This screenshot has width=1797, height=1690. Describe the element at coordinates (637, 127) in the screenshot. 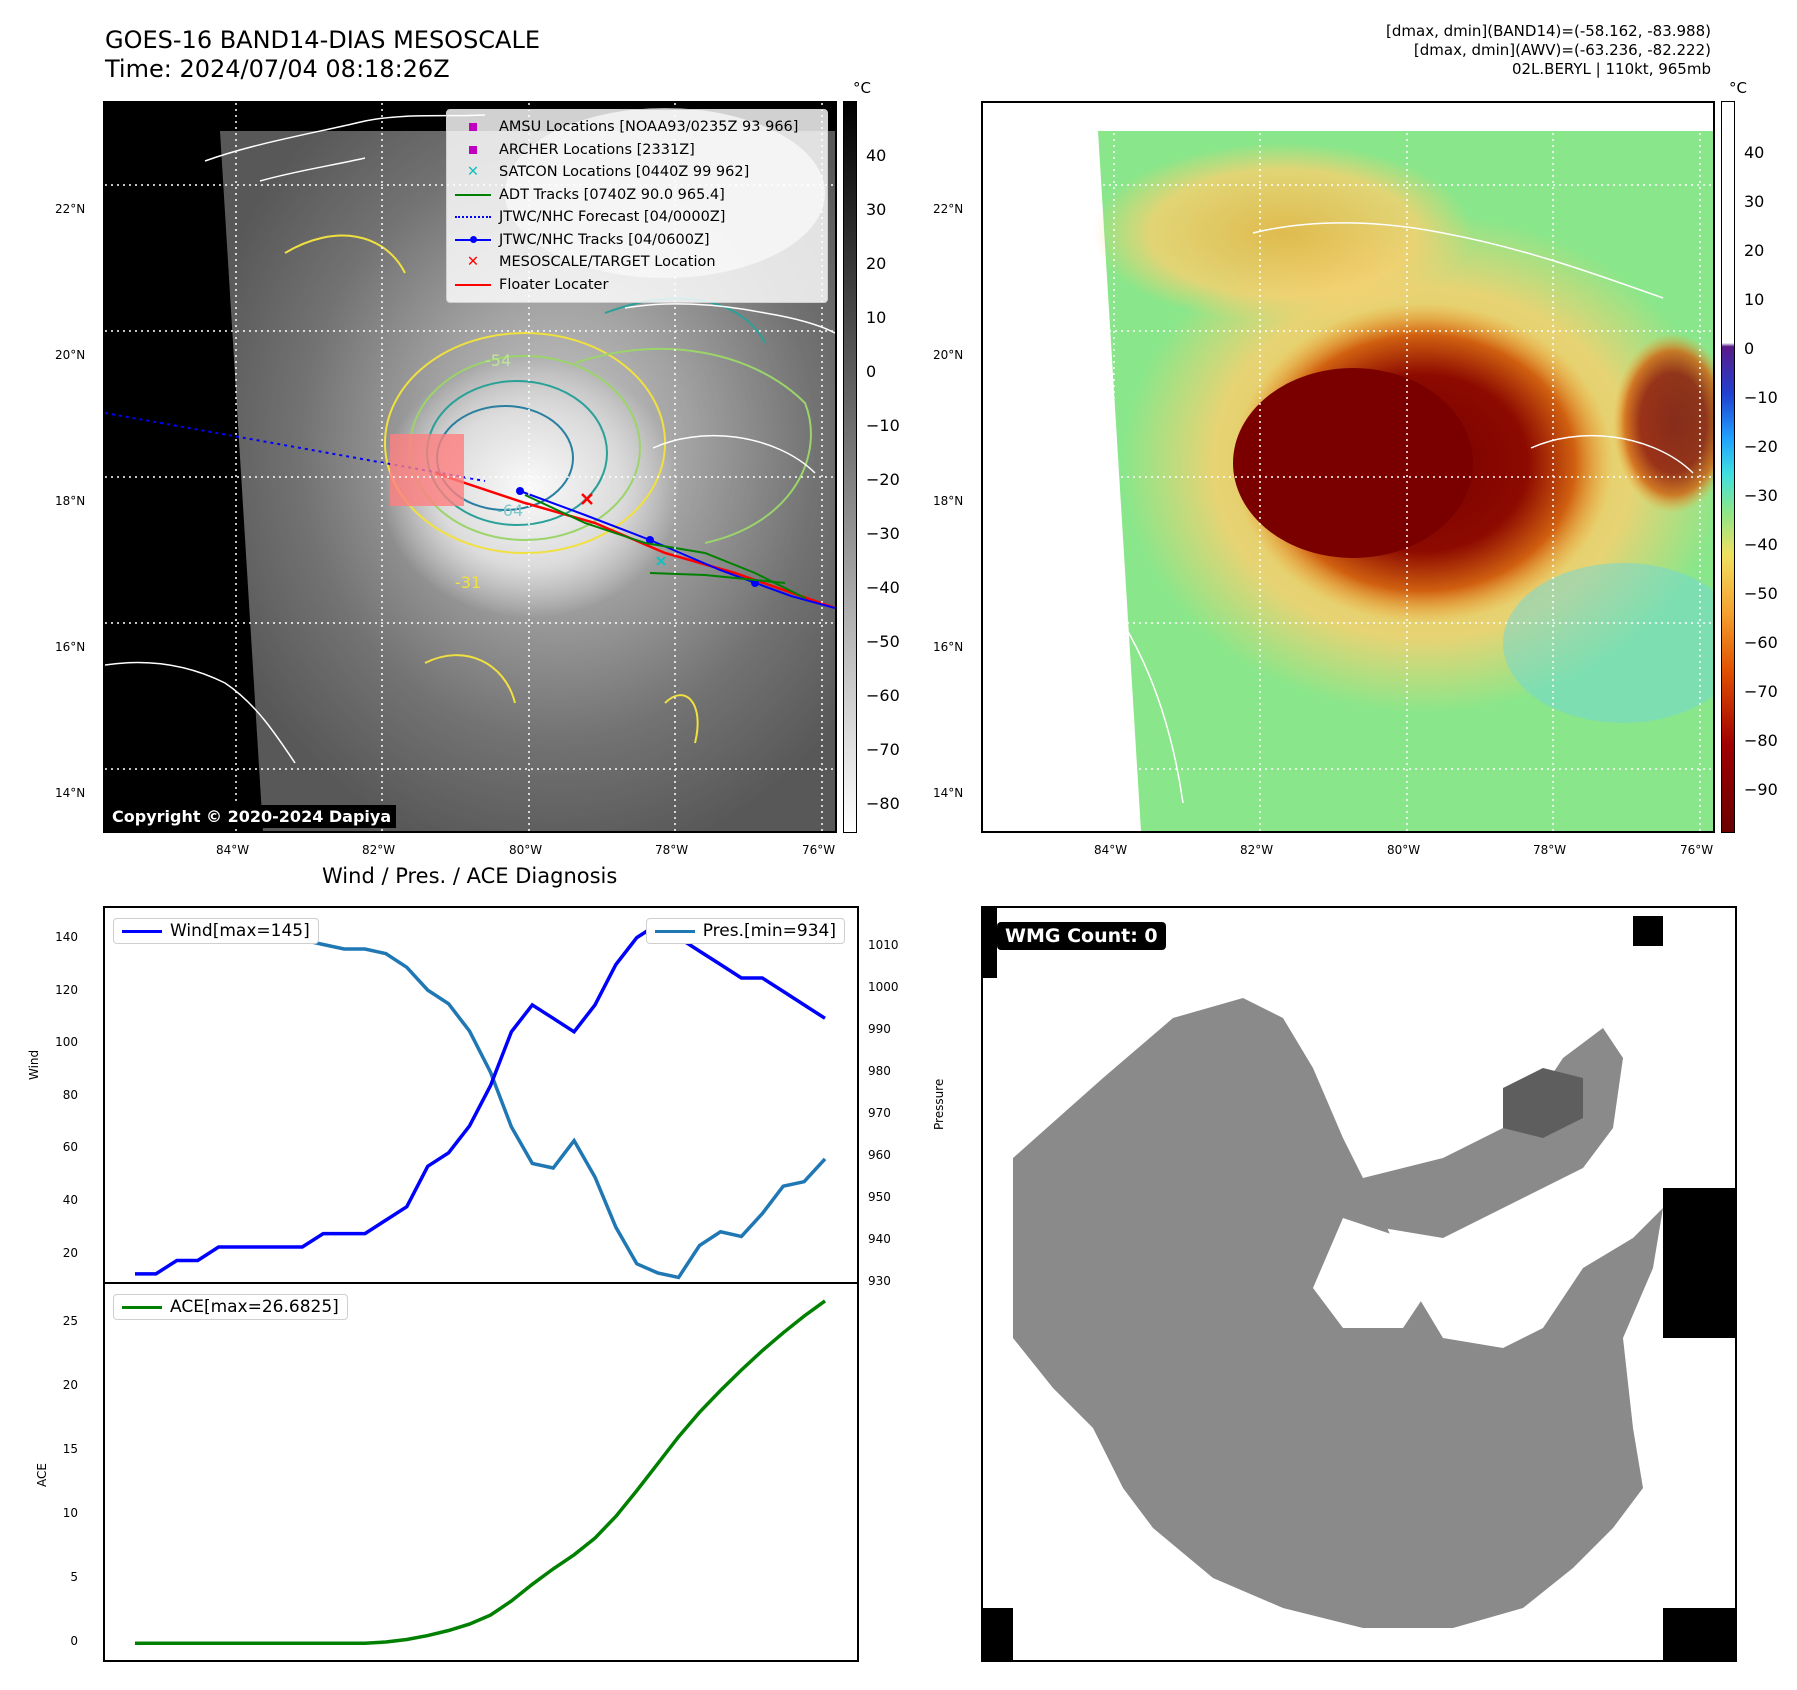

I see `legend-amsu: AMSU Locations [NOAA93/0235Z 93 966]` at that location.